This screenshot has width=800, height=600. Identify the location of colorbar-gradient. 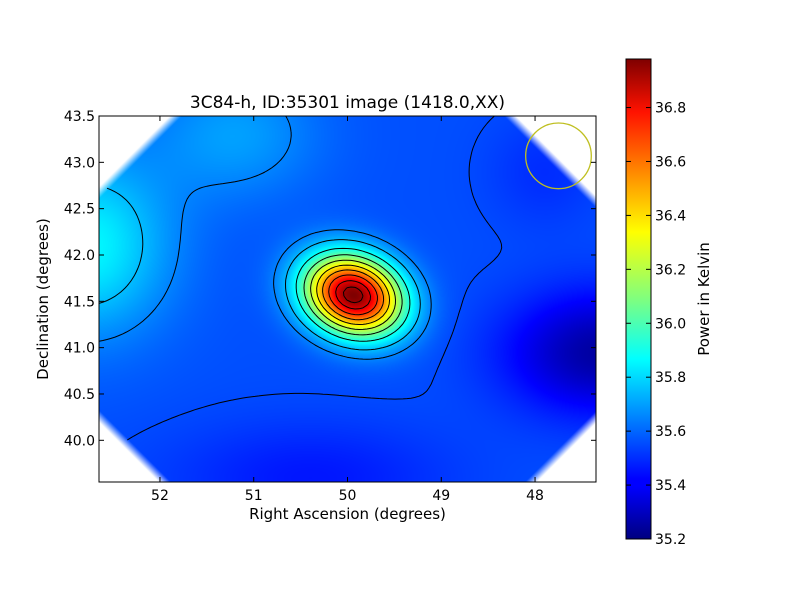
(638, 299).